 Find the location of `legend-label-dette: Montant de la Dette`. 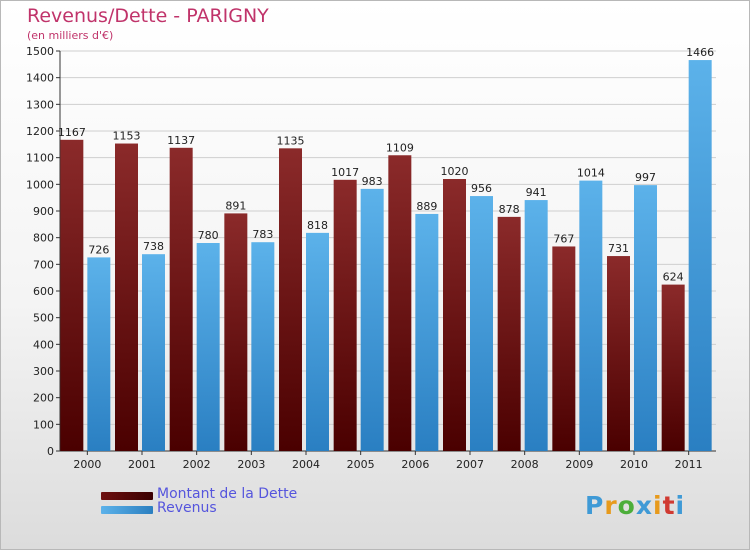

legend-label-dette: Montant de la Dette is located at coordinates (227, 494).